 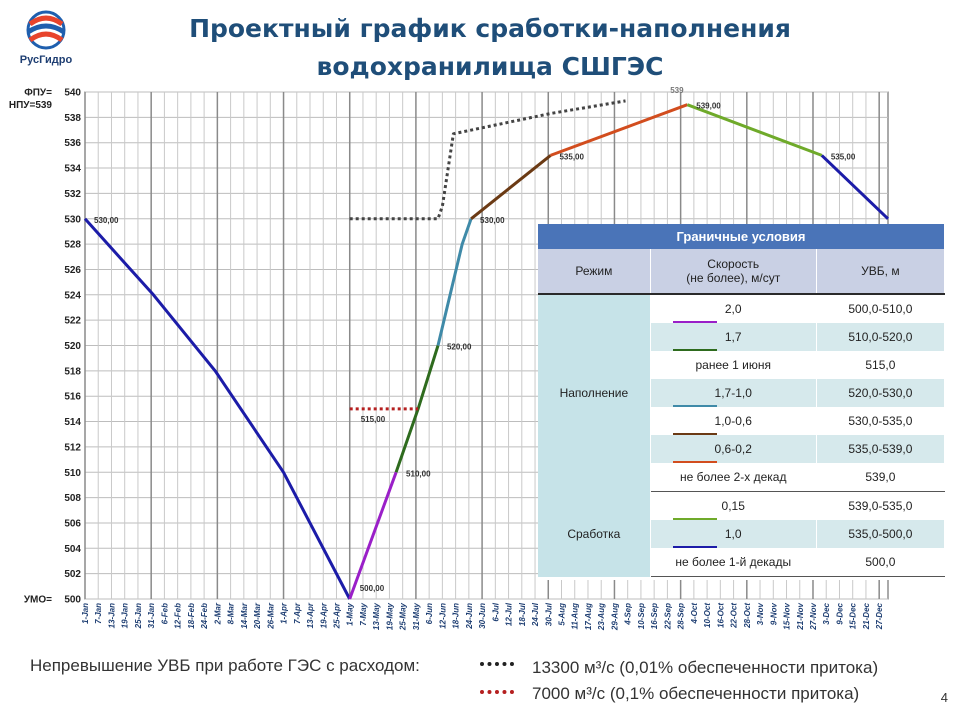 I want to click on x-tick-label: 30-Jun, so click(x=482, y=616).